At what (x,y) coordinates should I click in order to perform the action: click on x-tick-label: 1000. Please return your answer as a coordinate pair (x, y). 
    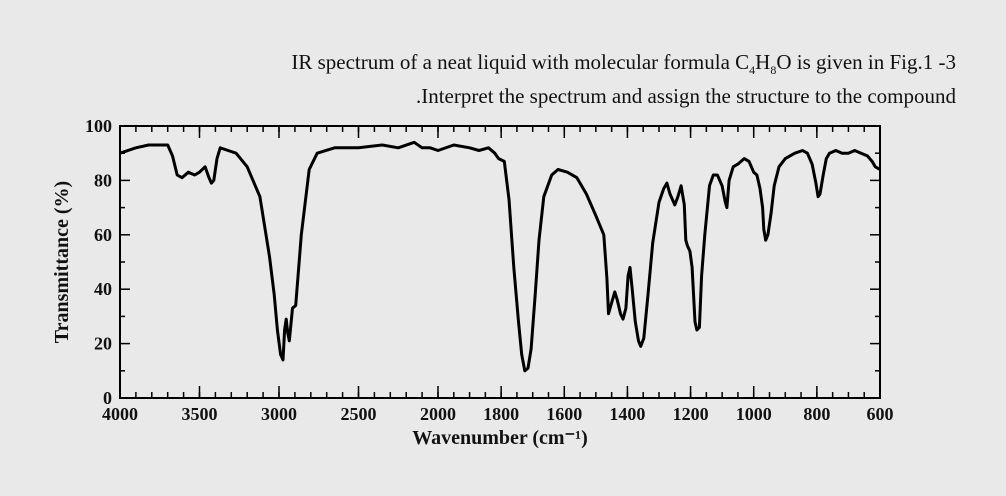
    Looking at the image, I should click on (754, 414).